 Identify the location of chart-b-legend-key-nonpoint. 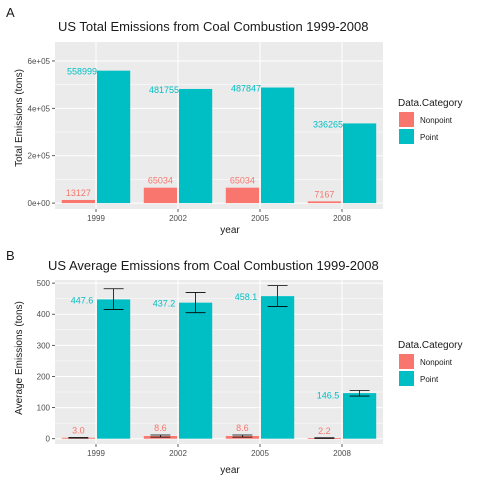
(406, 361).